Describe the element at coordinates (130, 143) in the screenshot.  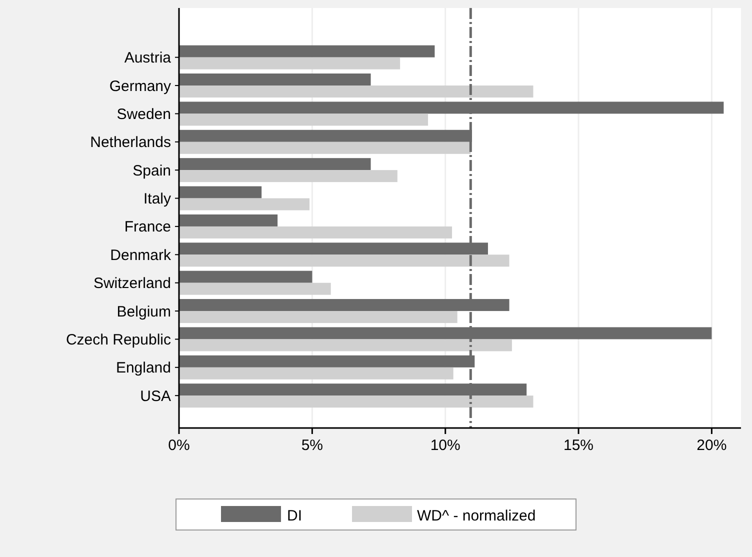
I see `y-tick-label: Netherlands` at that location.